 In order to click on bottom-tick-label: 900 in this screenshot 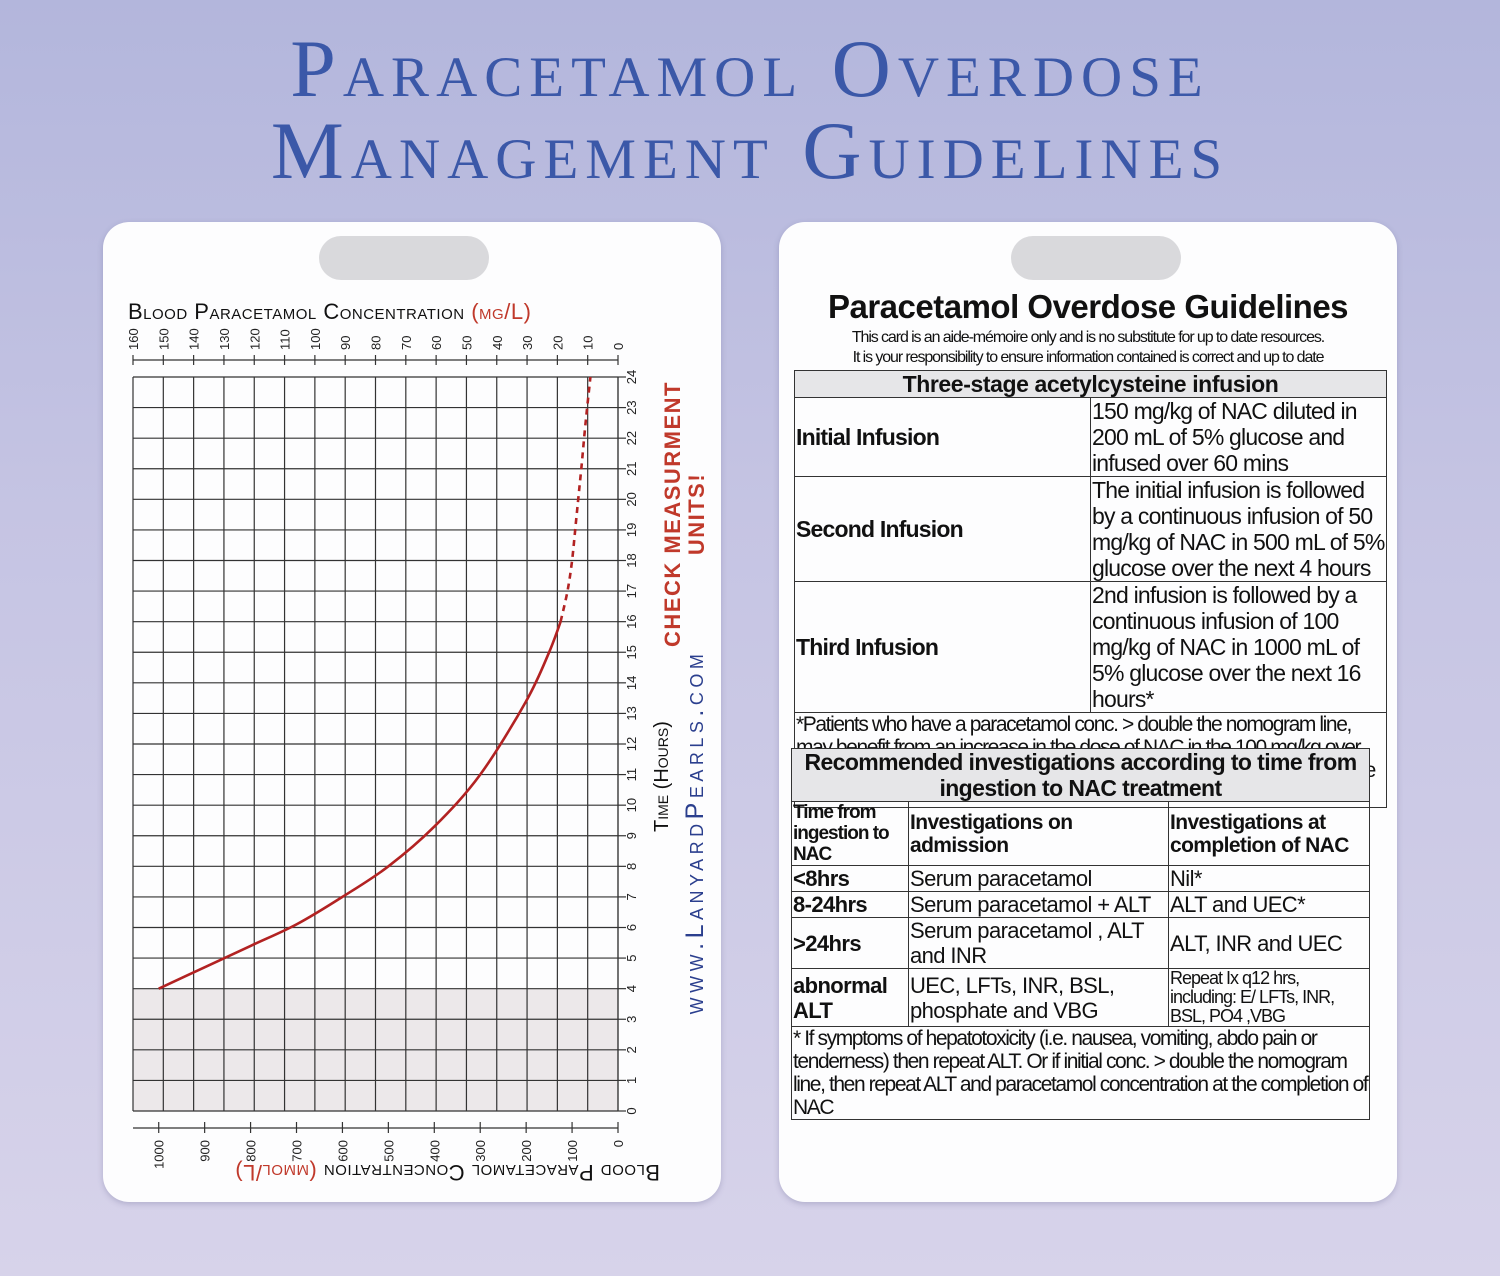, I will do `click(205, 1151)`.